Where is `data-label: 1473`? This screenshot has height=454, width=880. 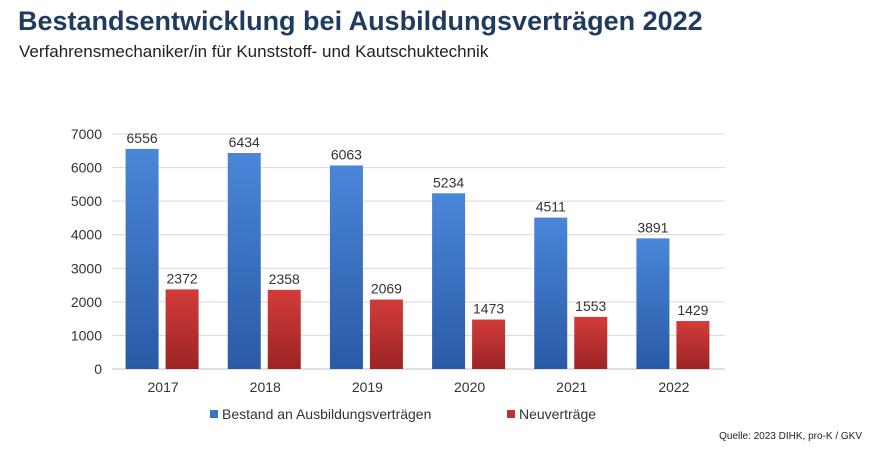 data-label: 1473 is located at coordinates (488, 309).